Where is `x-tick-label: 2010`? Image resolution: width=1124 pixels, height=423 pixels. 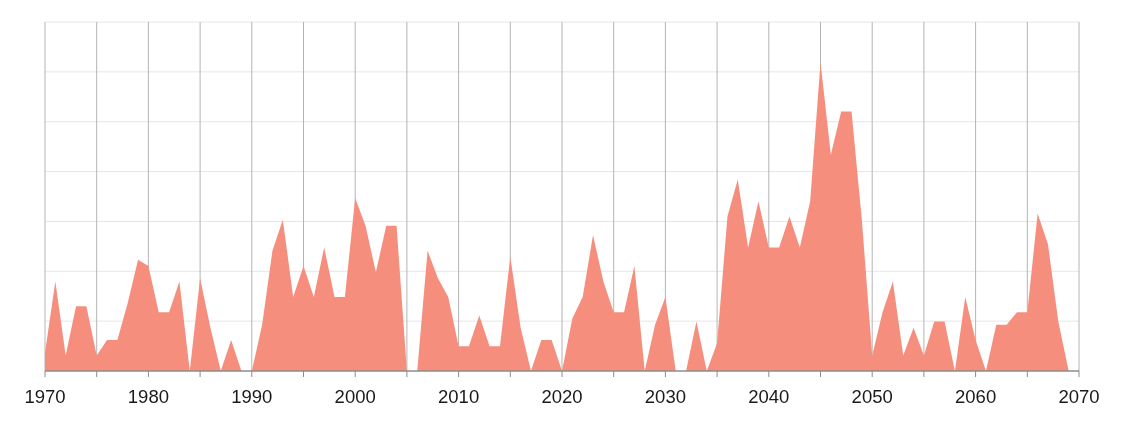 x-tick-label: 2010 is located at coordinates (459, 397).